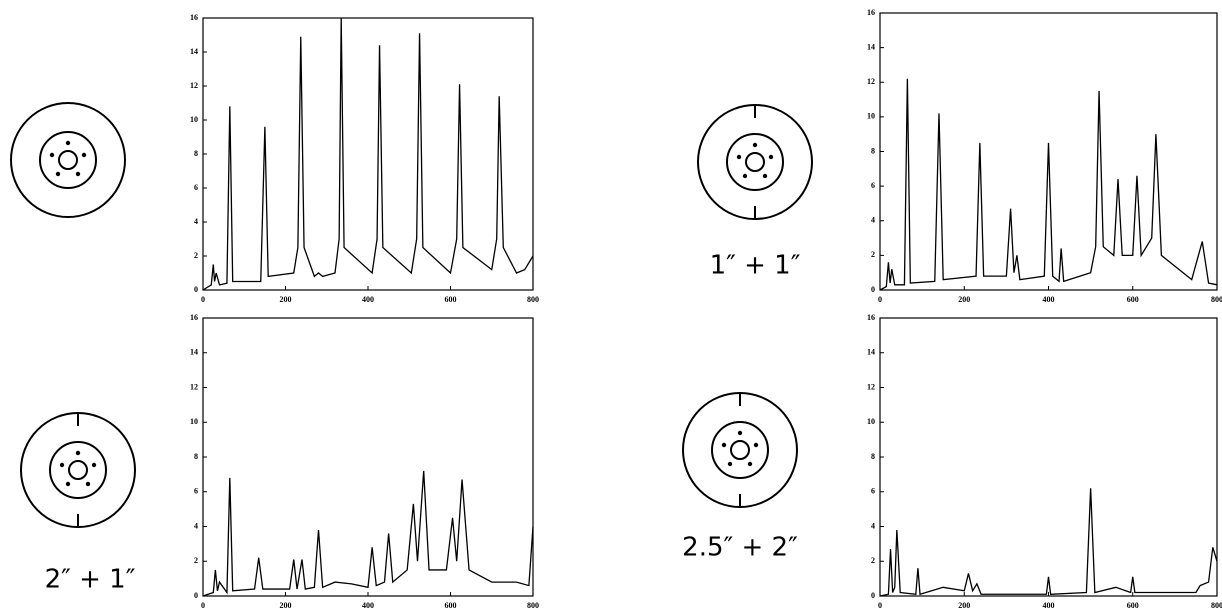 This screenshot has height=616, width=1222. Describe the element at coordinates (90, 580) in the screenshot. I see `configuration-label: 2″ + 1″` at that location.